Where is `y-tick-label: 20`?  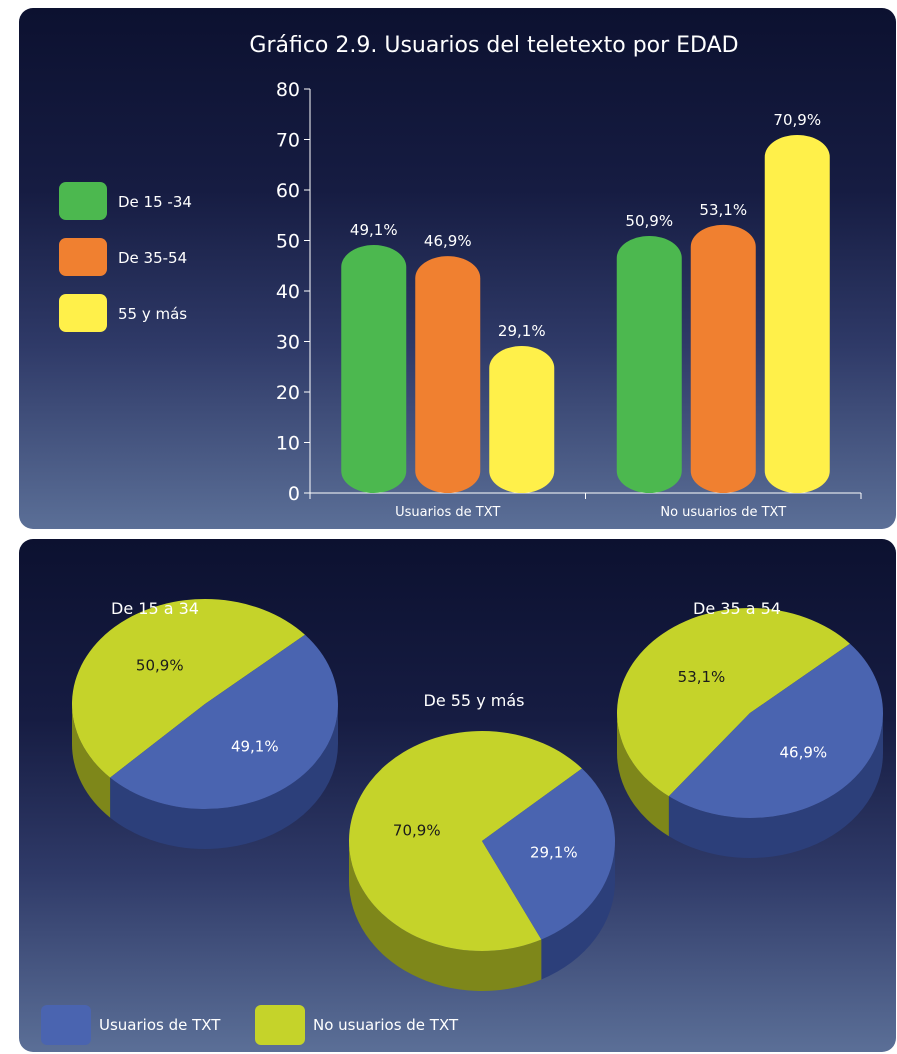 y-tick-label: 20 is located at coordinates (288, 393).